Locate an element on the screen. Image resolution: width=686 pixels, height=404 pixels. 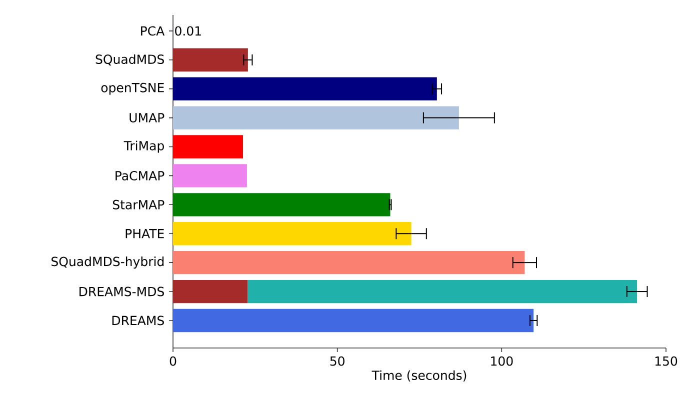
y-tick-label: DREAMS-MDS is located at coordinates (122, 291).